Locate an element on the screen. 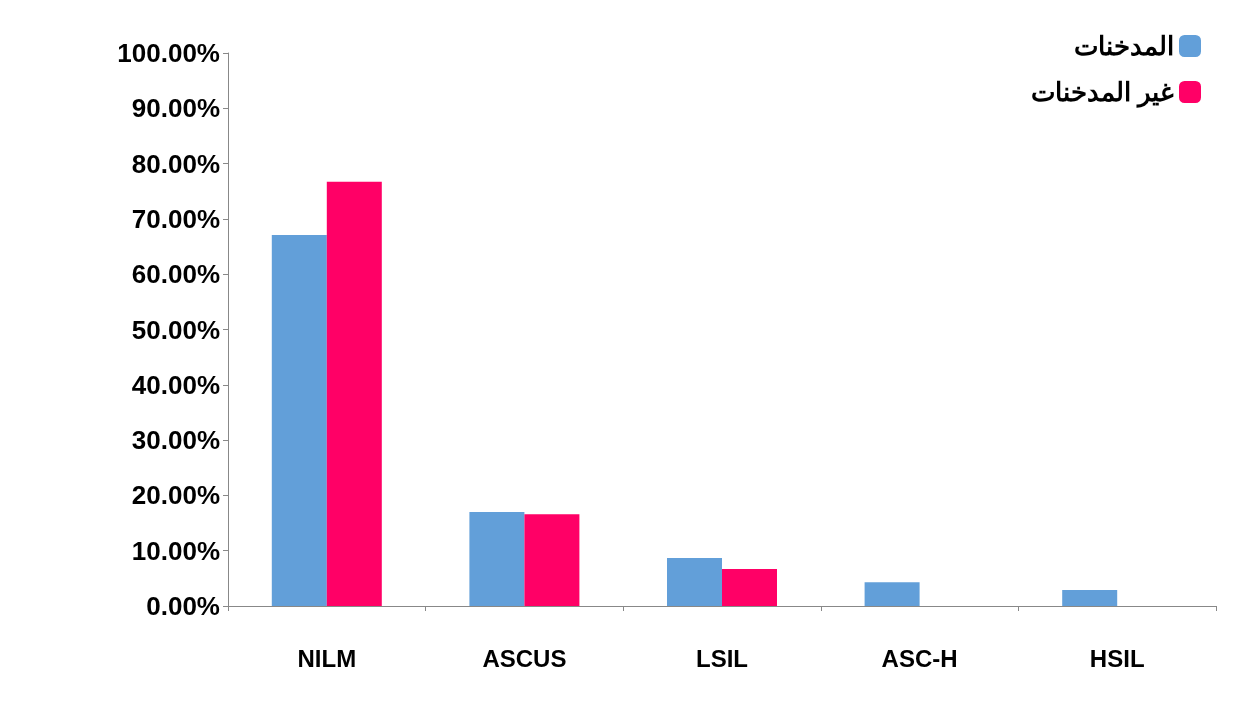 This screenshot has height=724, width=1254. x-tick-label: LSIL is located at coordinates (722, 658).